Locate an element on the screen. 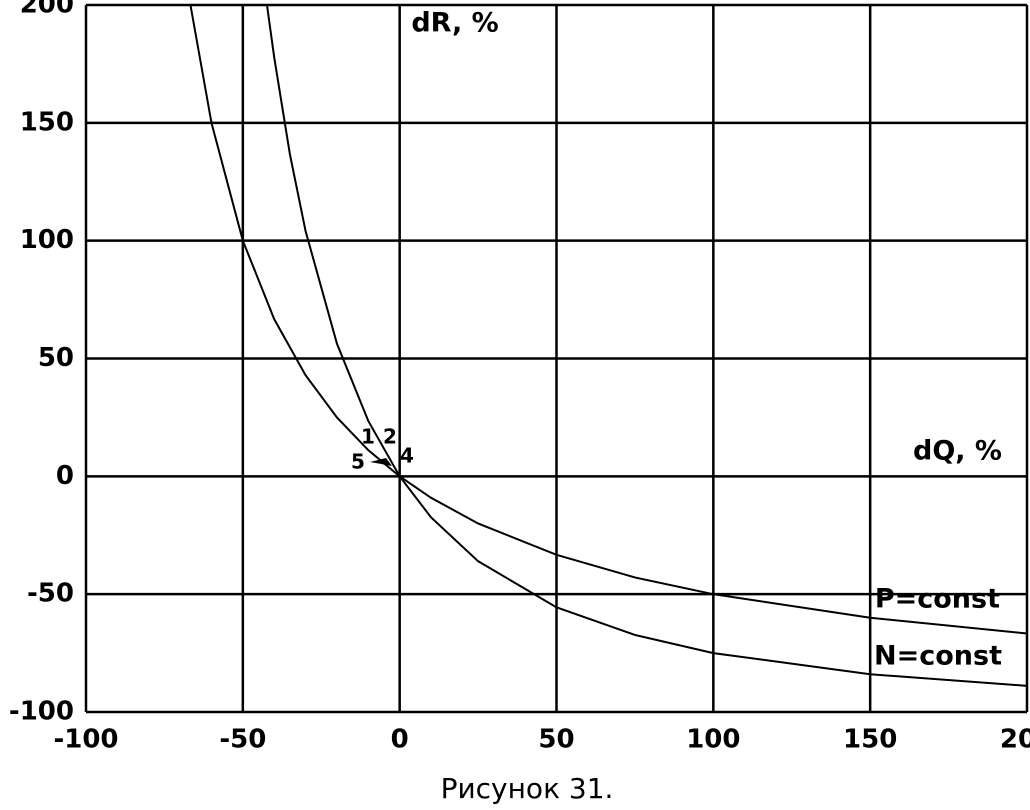  y-tick-label: 150 is located at coordinates (47, 122).